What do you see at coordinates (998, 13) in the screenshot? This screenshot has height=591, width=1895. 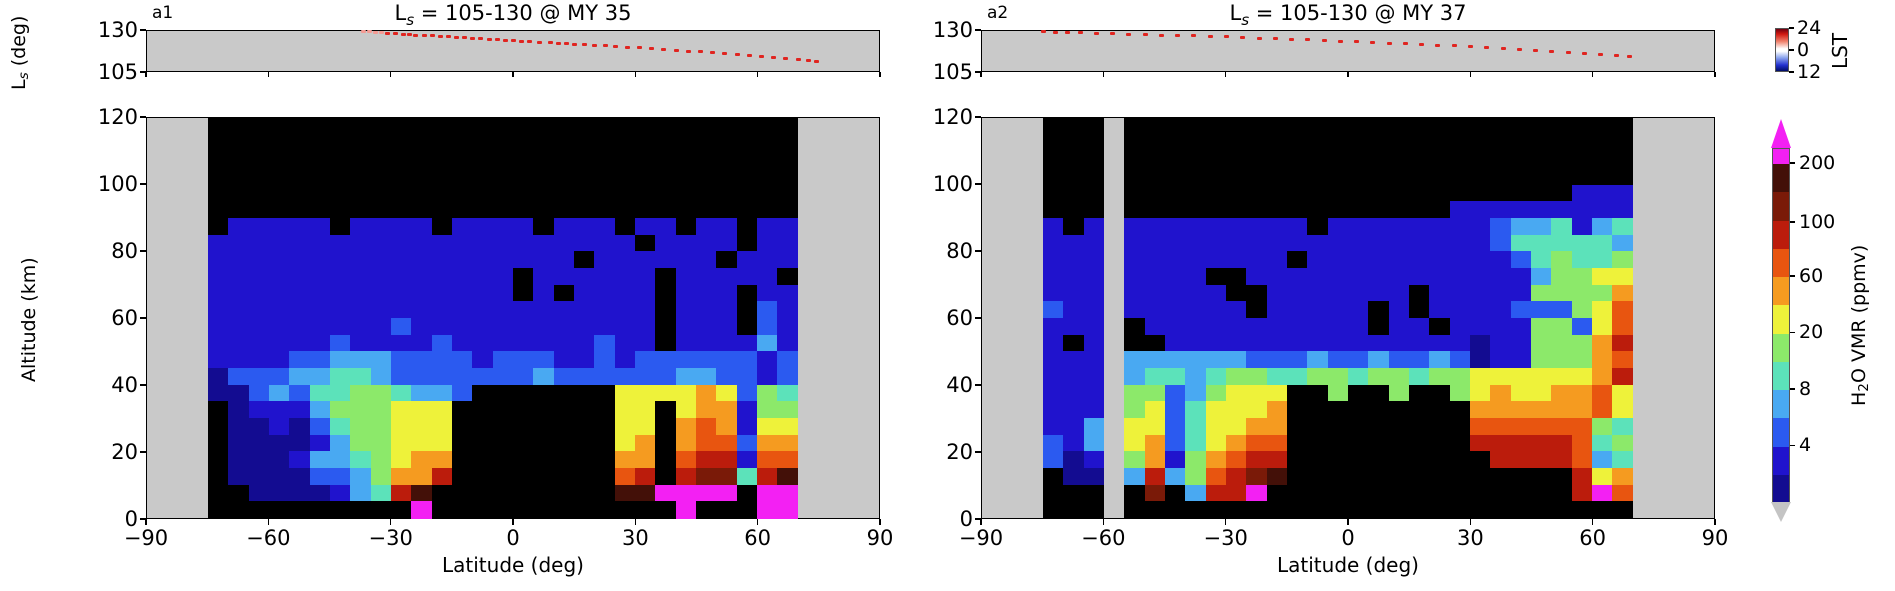 I see `panel-a2-label: a2` at bounding box center [998, 13].